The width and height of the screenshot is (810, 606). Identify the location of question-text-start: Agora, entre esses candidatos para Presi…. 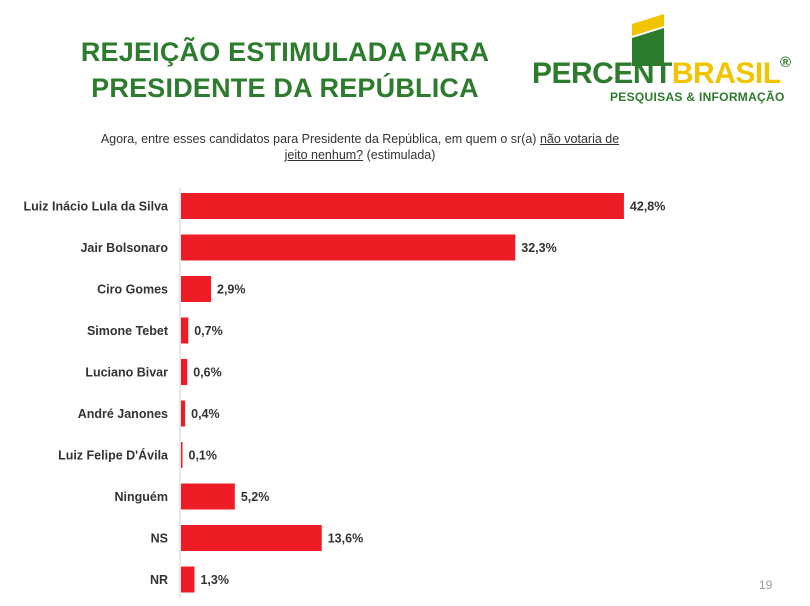
(320, 139).